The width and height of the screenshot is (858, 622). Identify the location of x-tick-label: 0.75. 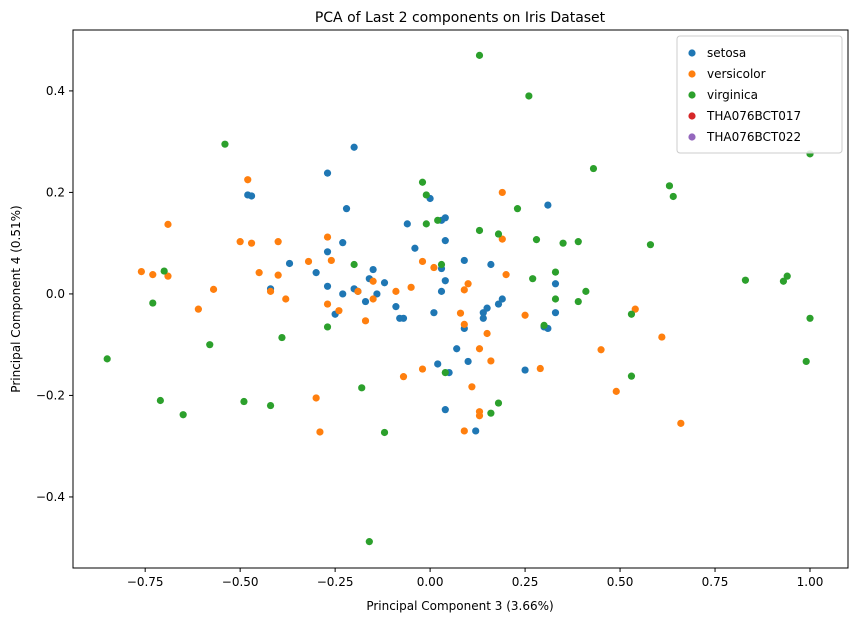
(715, 582).